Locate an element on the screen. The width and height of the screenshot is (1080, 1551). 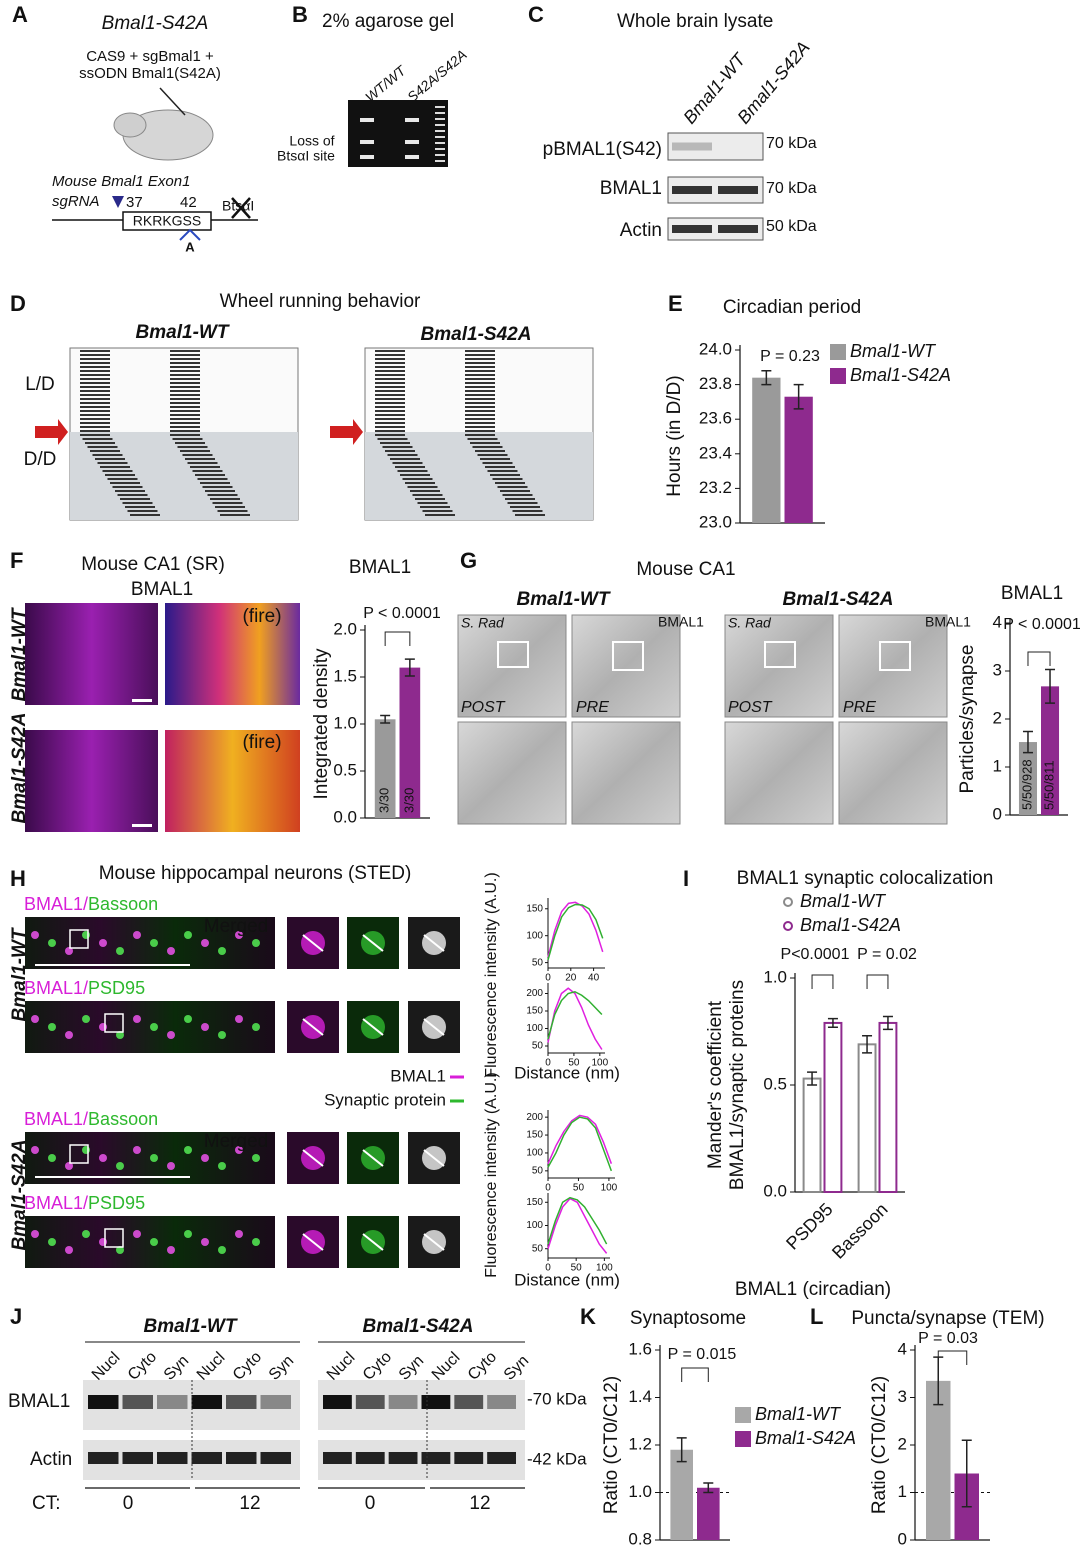
y-tick-label: 50 is located at coordinates (538, 1248).